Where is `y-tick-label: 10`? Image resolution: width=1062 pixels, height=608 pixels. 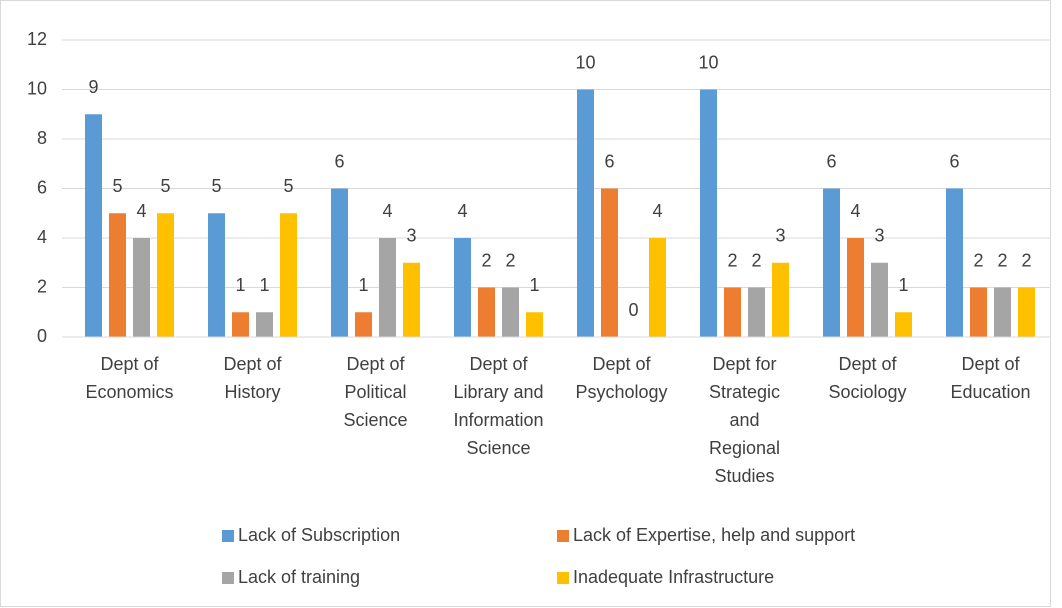 y-tick-label: 10 is located at coordinates (37, 88).